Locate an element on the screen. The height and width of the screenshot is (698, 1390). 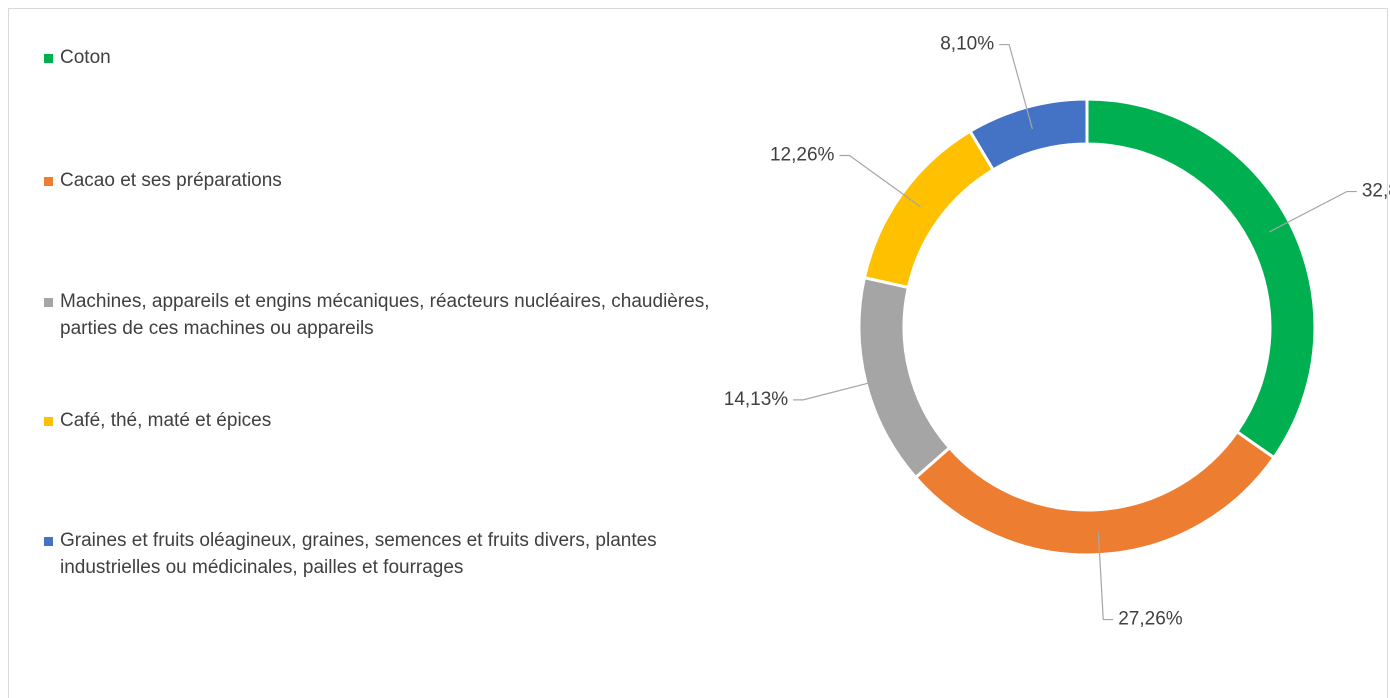
data-label: 8,10% is located at coordinates (967, 44).